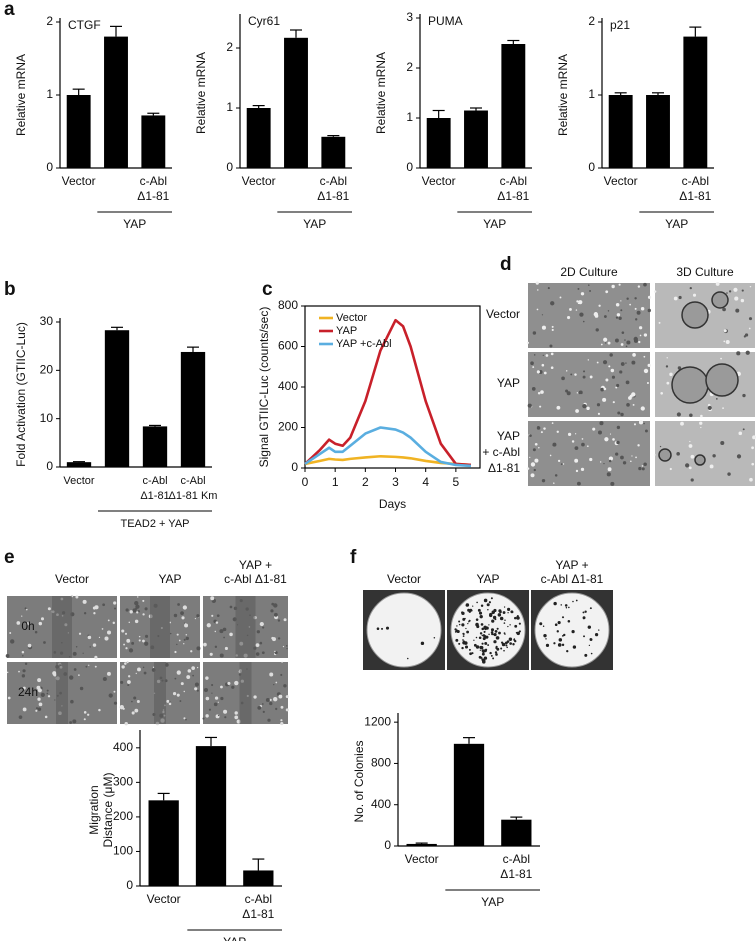 The width and height of the screenshot is (756, 941). Describe the element at coordinates (516, 859) in the screenshot. I see `x-tick-label: c-Abl` at that location.